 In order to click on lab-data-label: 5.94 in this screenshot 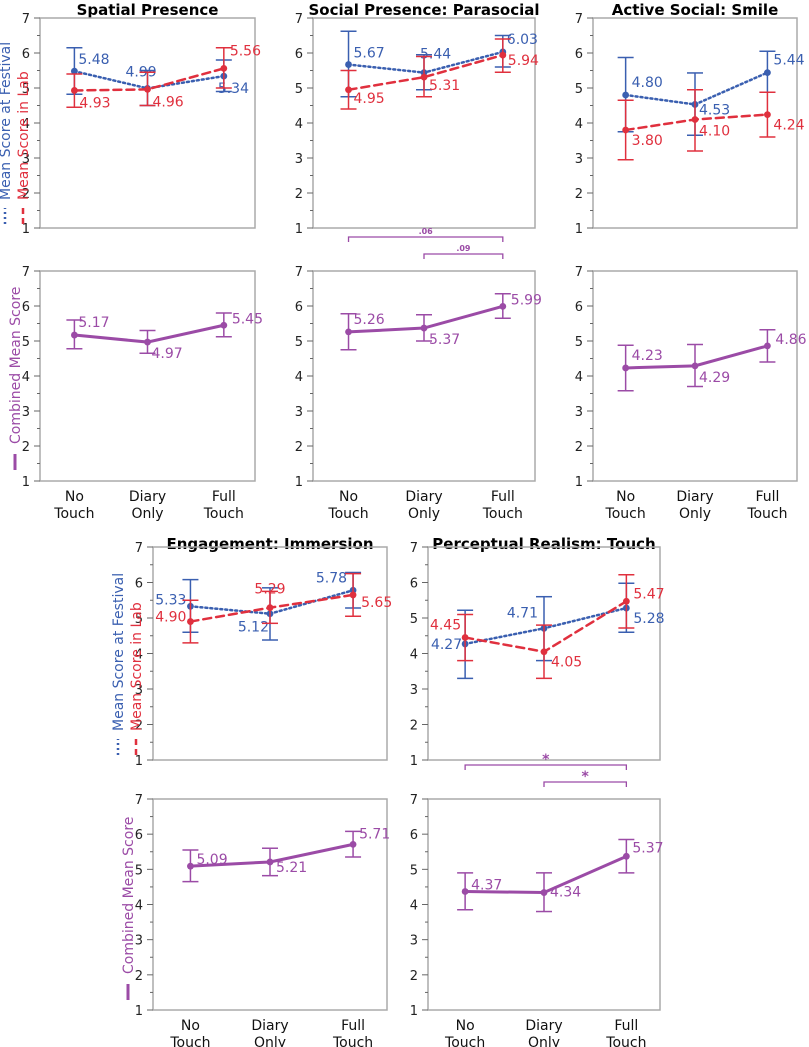, I will do `click(523, 61)`.